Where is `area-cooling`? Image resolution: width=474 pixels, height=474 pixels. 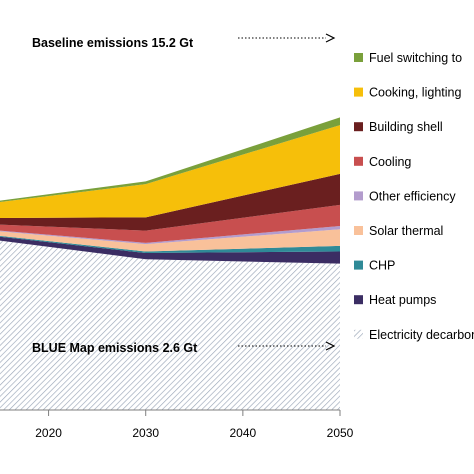 area-cooling is located at coordinates (170, 223).